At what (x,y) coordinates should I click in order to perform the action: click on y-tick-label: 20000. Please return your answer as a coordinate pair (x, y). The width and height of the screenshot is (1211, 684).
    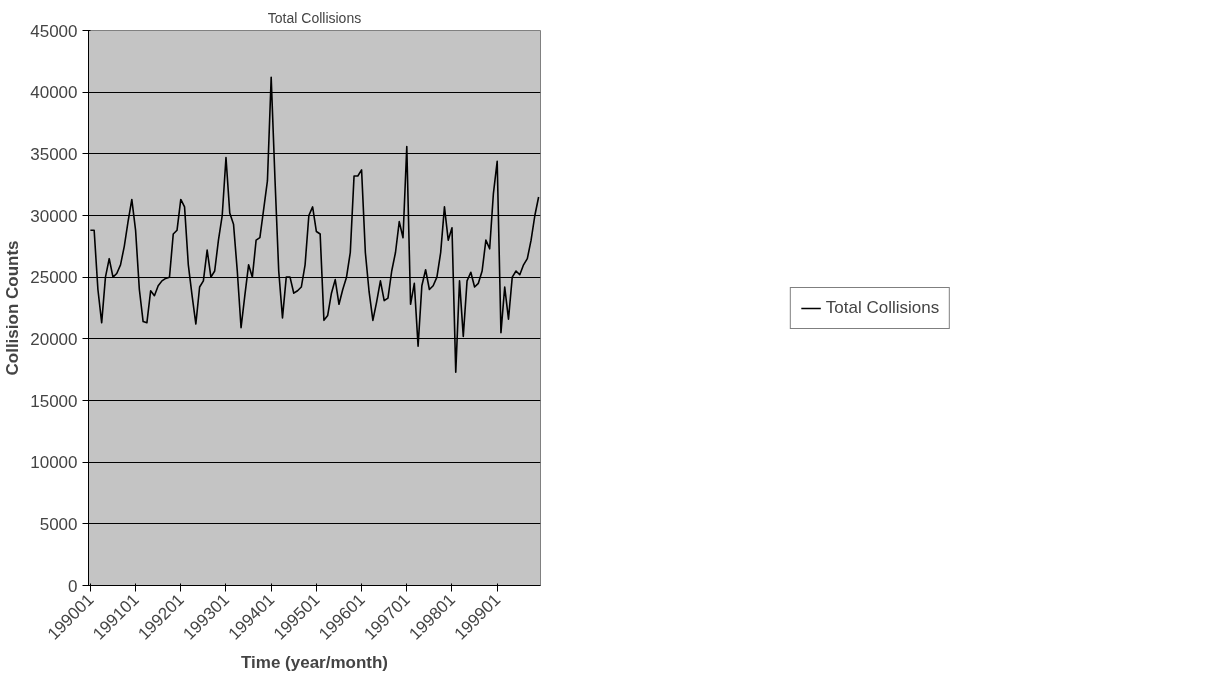
    Looking at the image, I should click on (54, 339).